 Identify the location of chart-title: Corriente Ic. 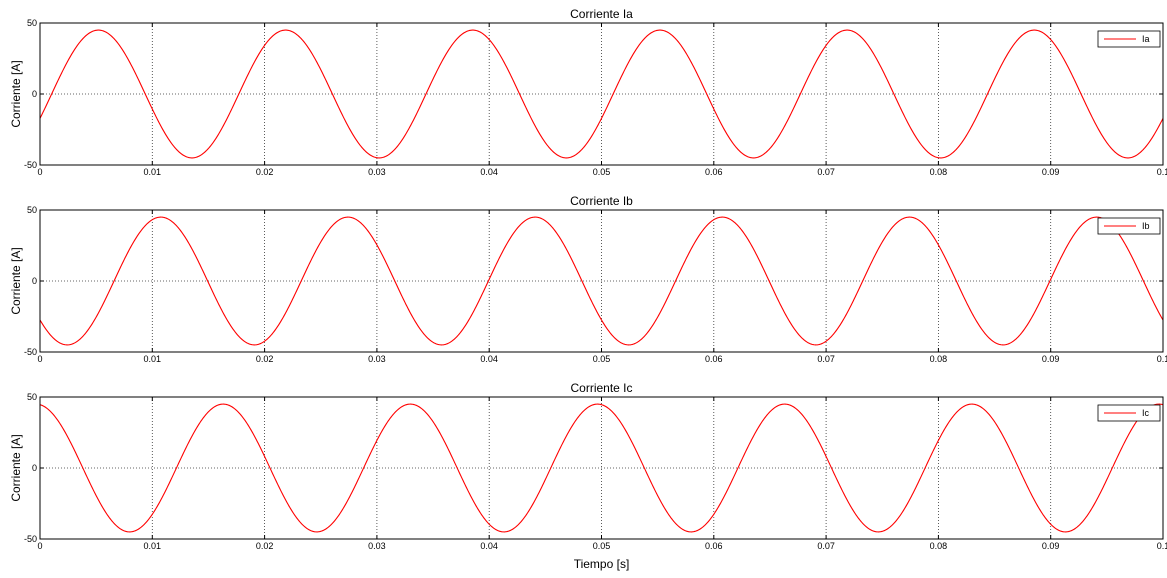
(601, 388).